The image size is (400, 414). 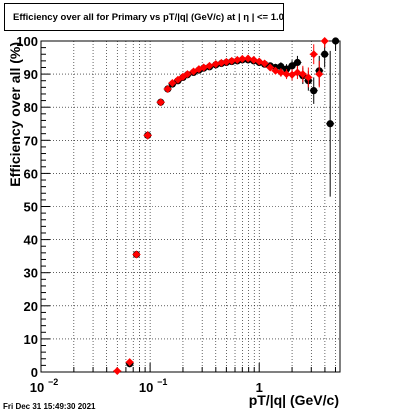 What do you see at coordinates (259, 387) in the screenshot?
I see `x-tick-label: 1` at bounding box center [259, 387].